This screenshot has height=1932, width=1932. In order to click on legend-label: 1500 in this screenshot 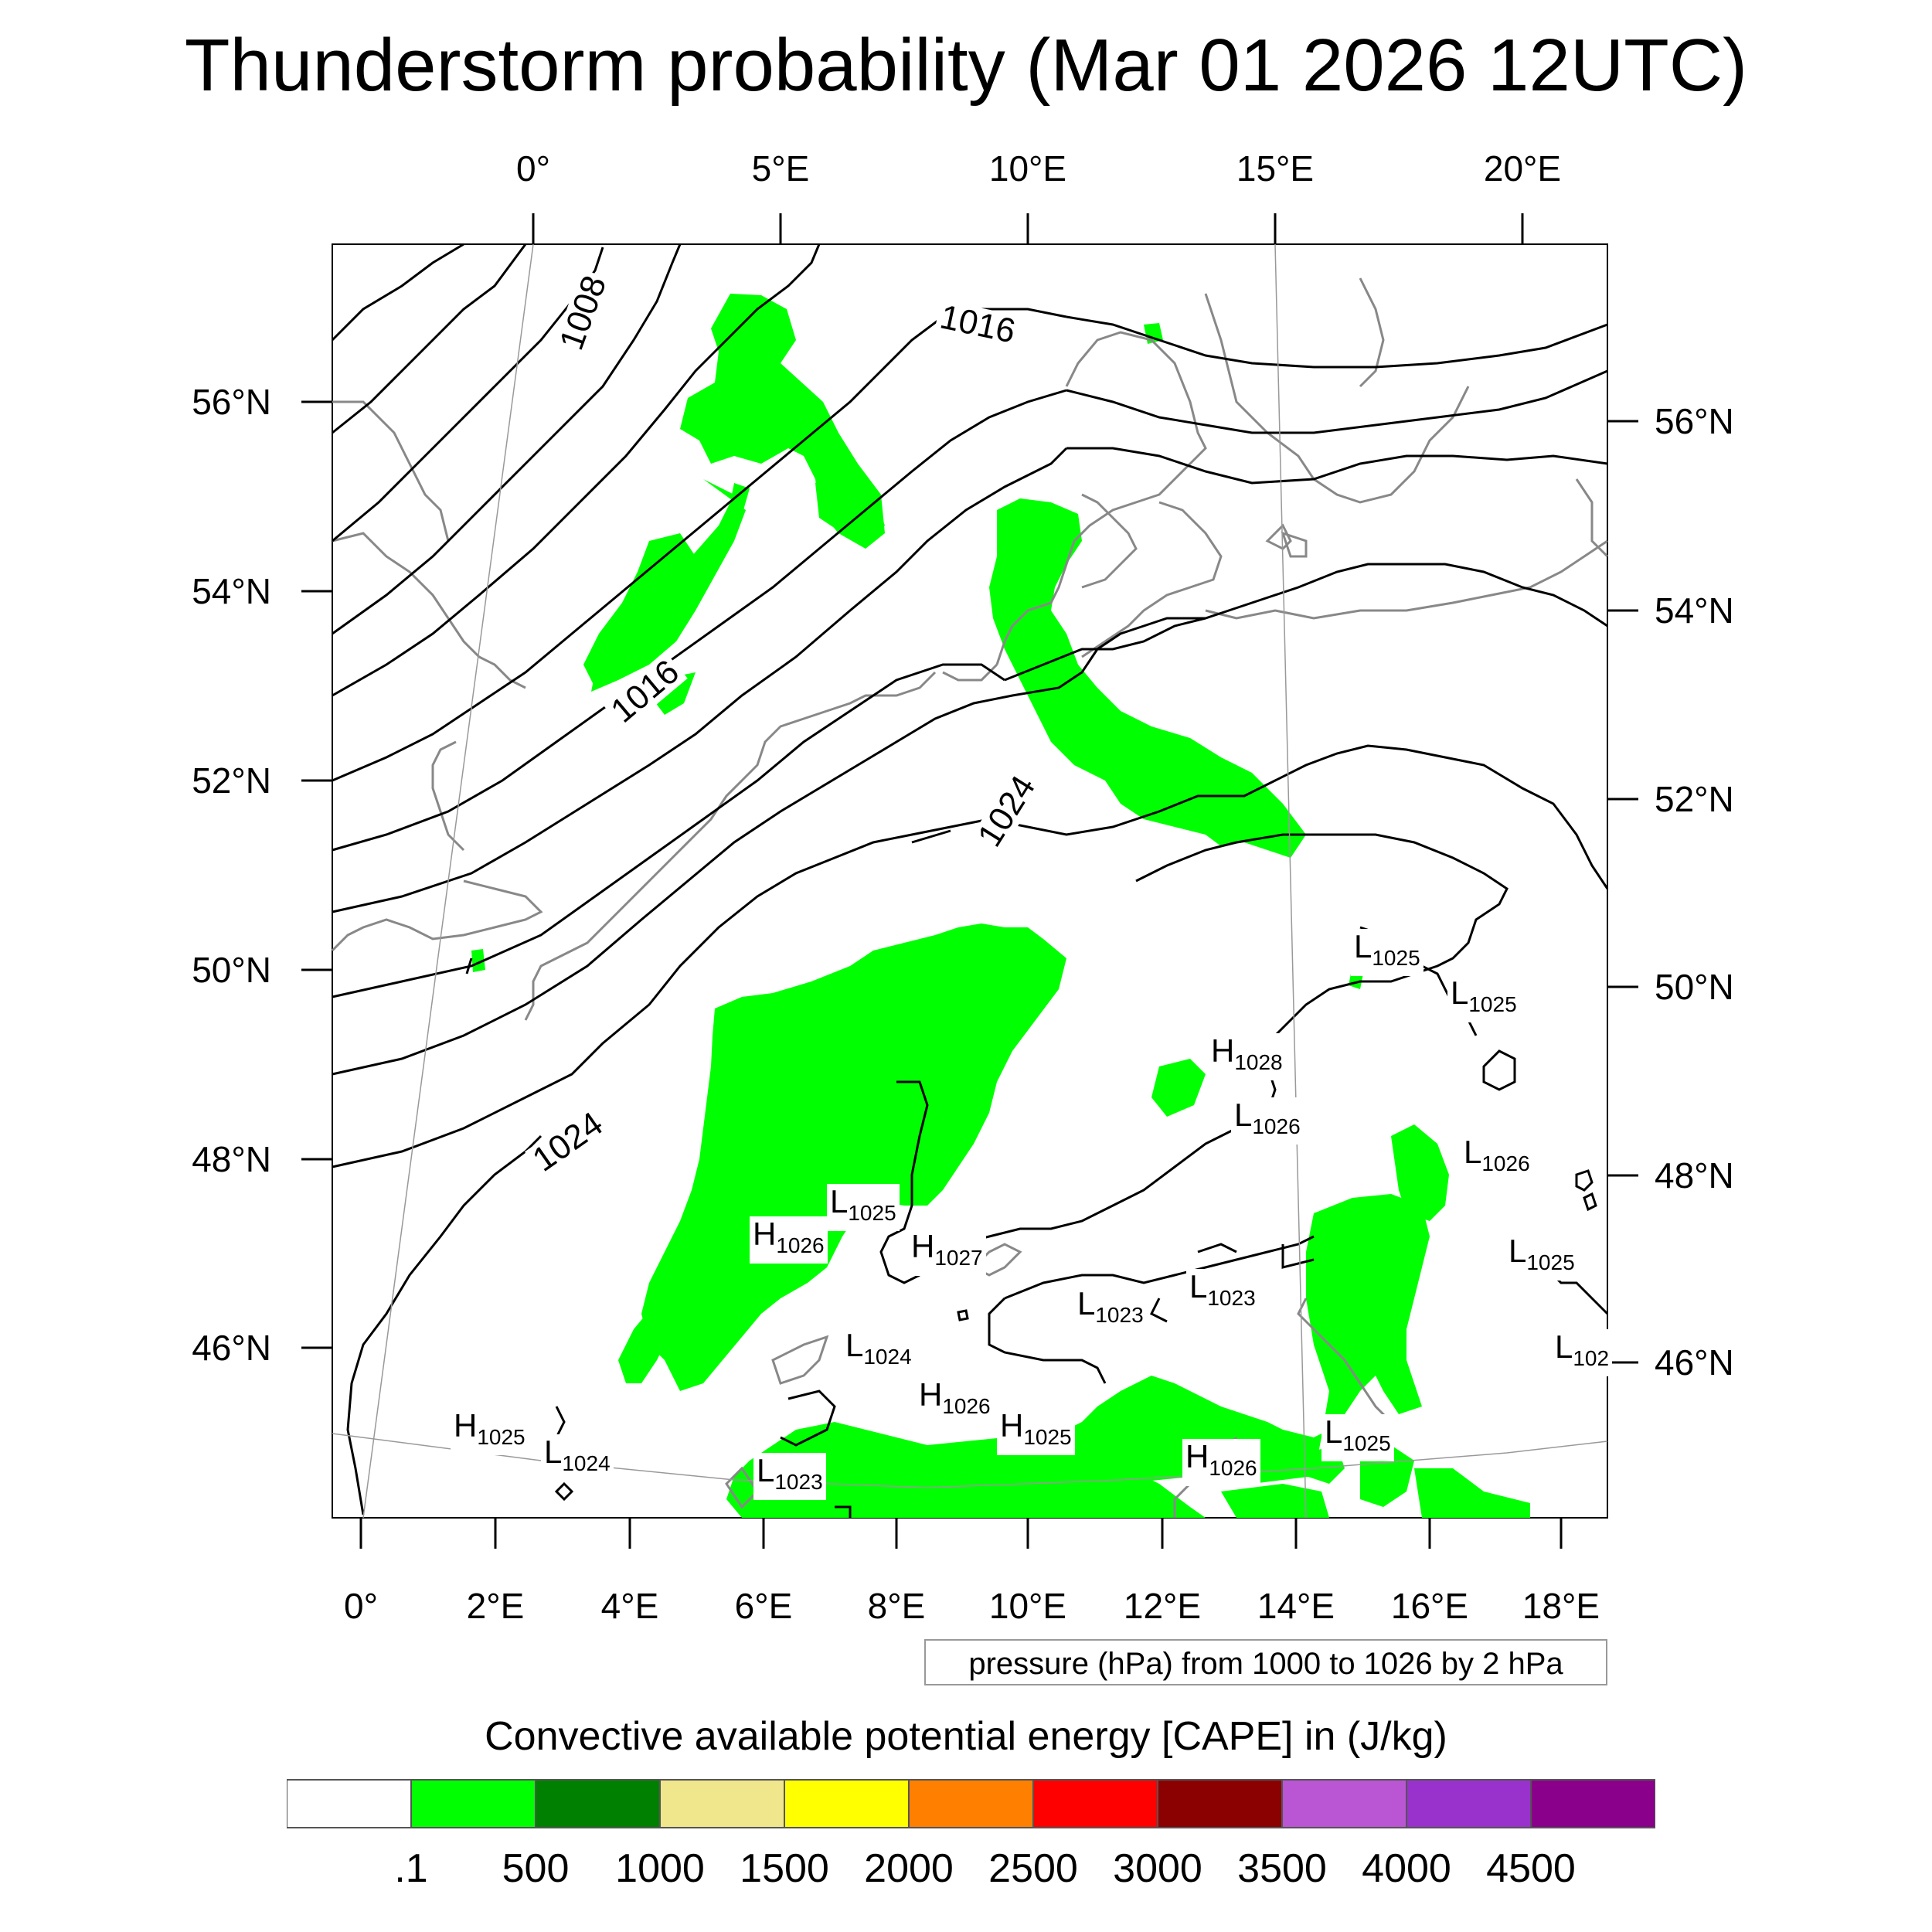, I will do `click(784, 1869)`.